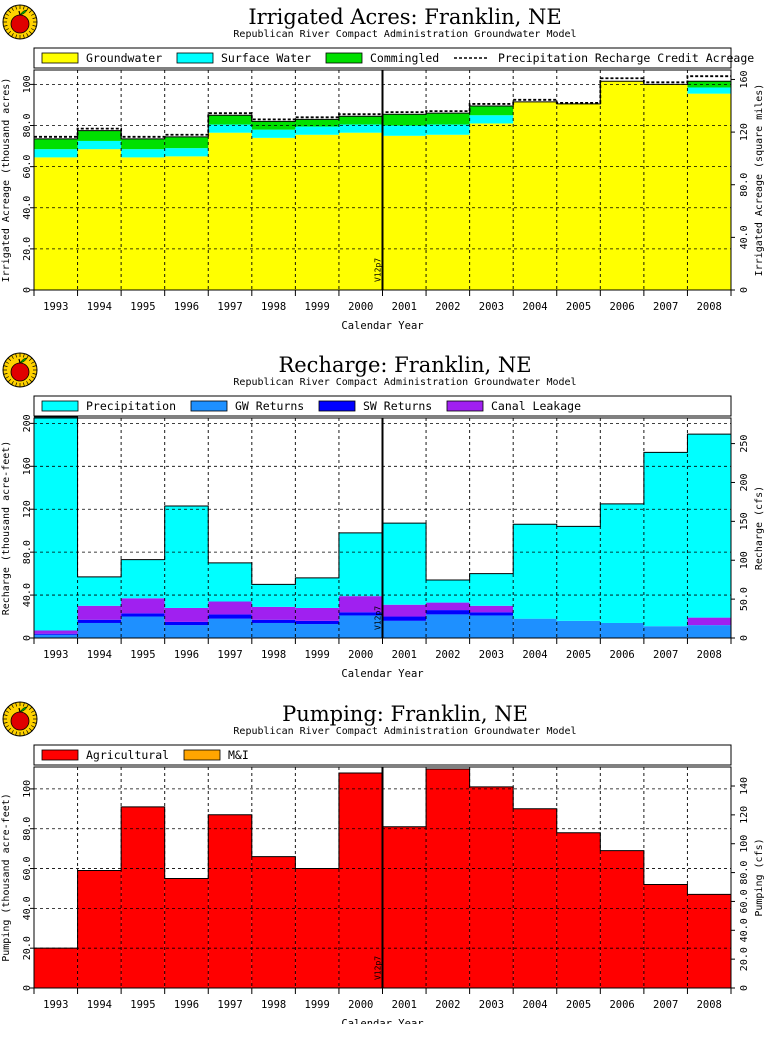 Image resolution: width=768 pixels, height=1037 pixels. Describe the element at coordinates (397, 406) in the screenshot. I see `legend-label: SW Returns` at that location.